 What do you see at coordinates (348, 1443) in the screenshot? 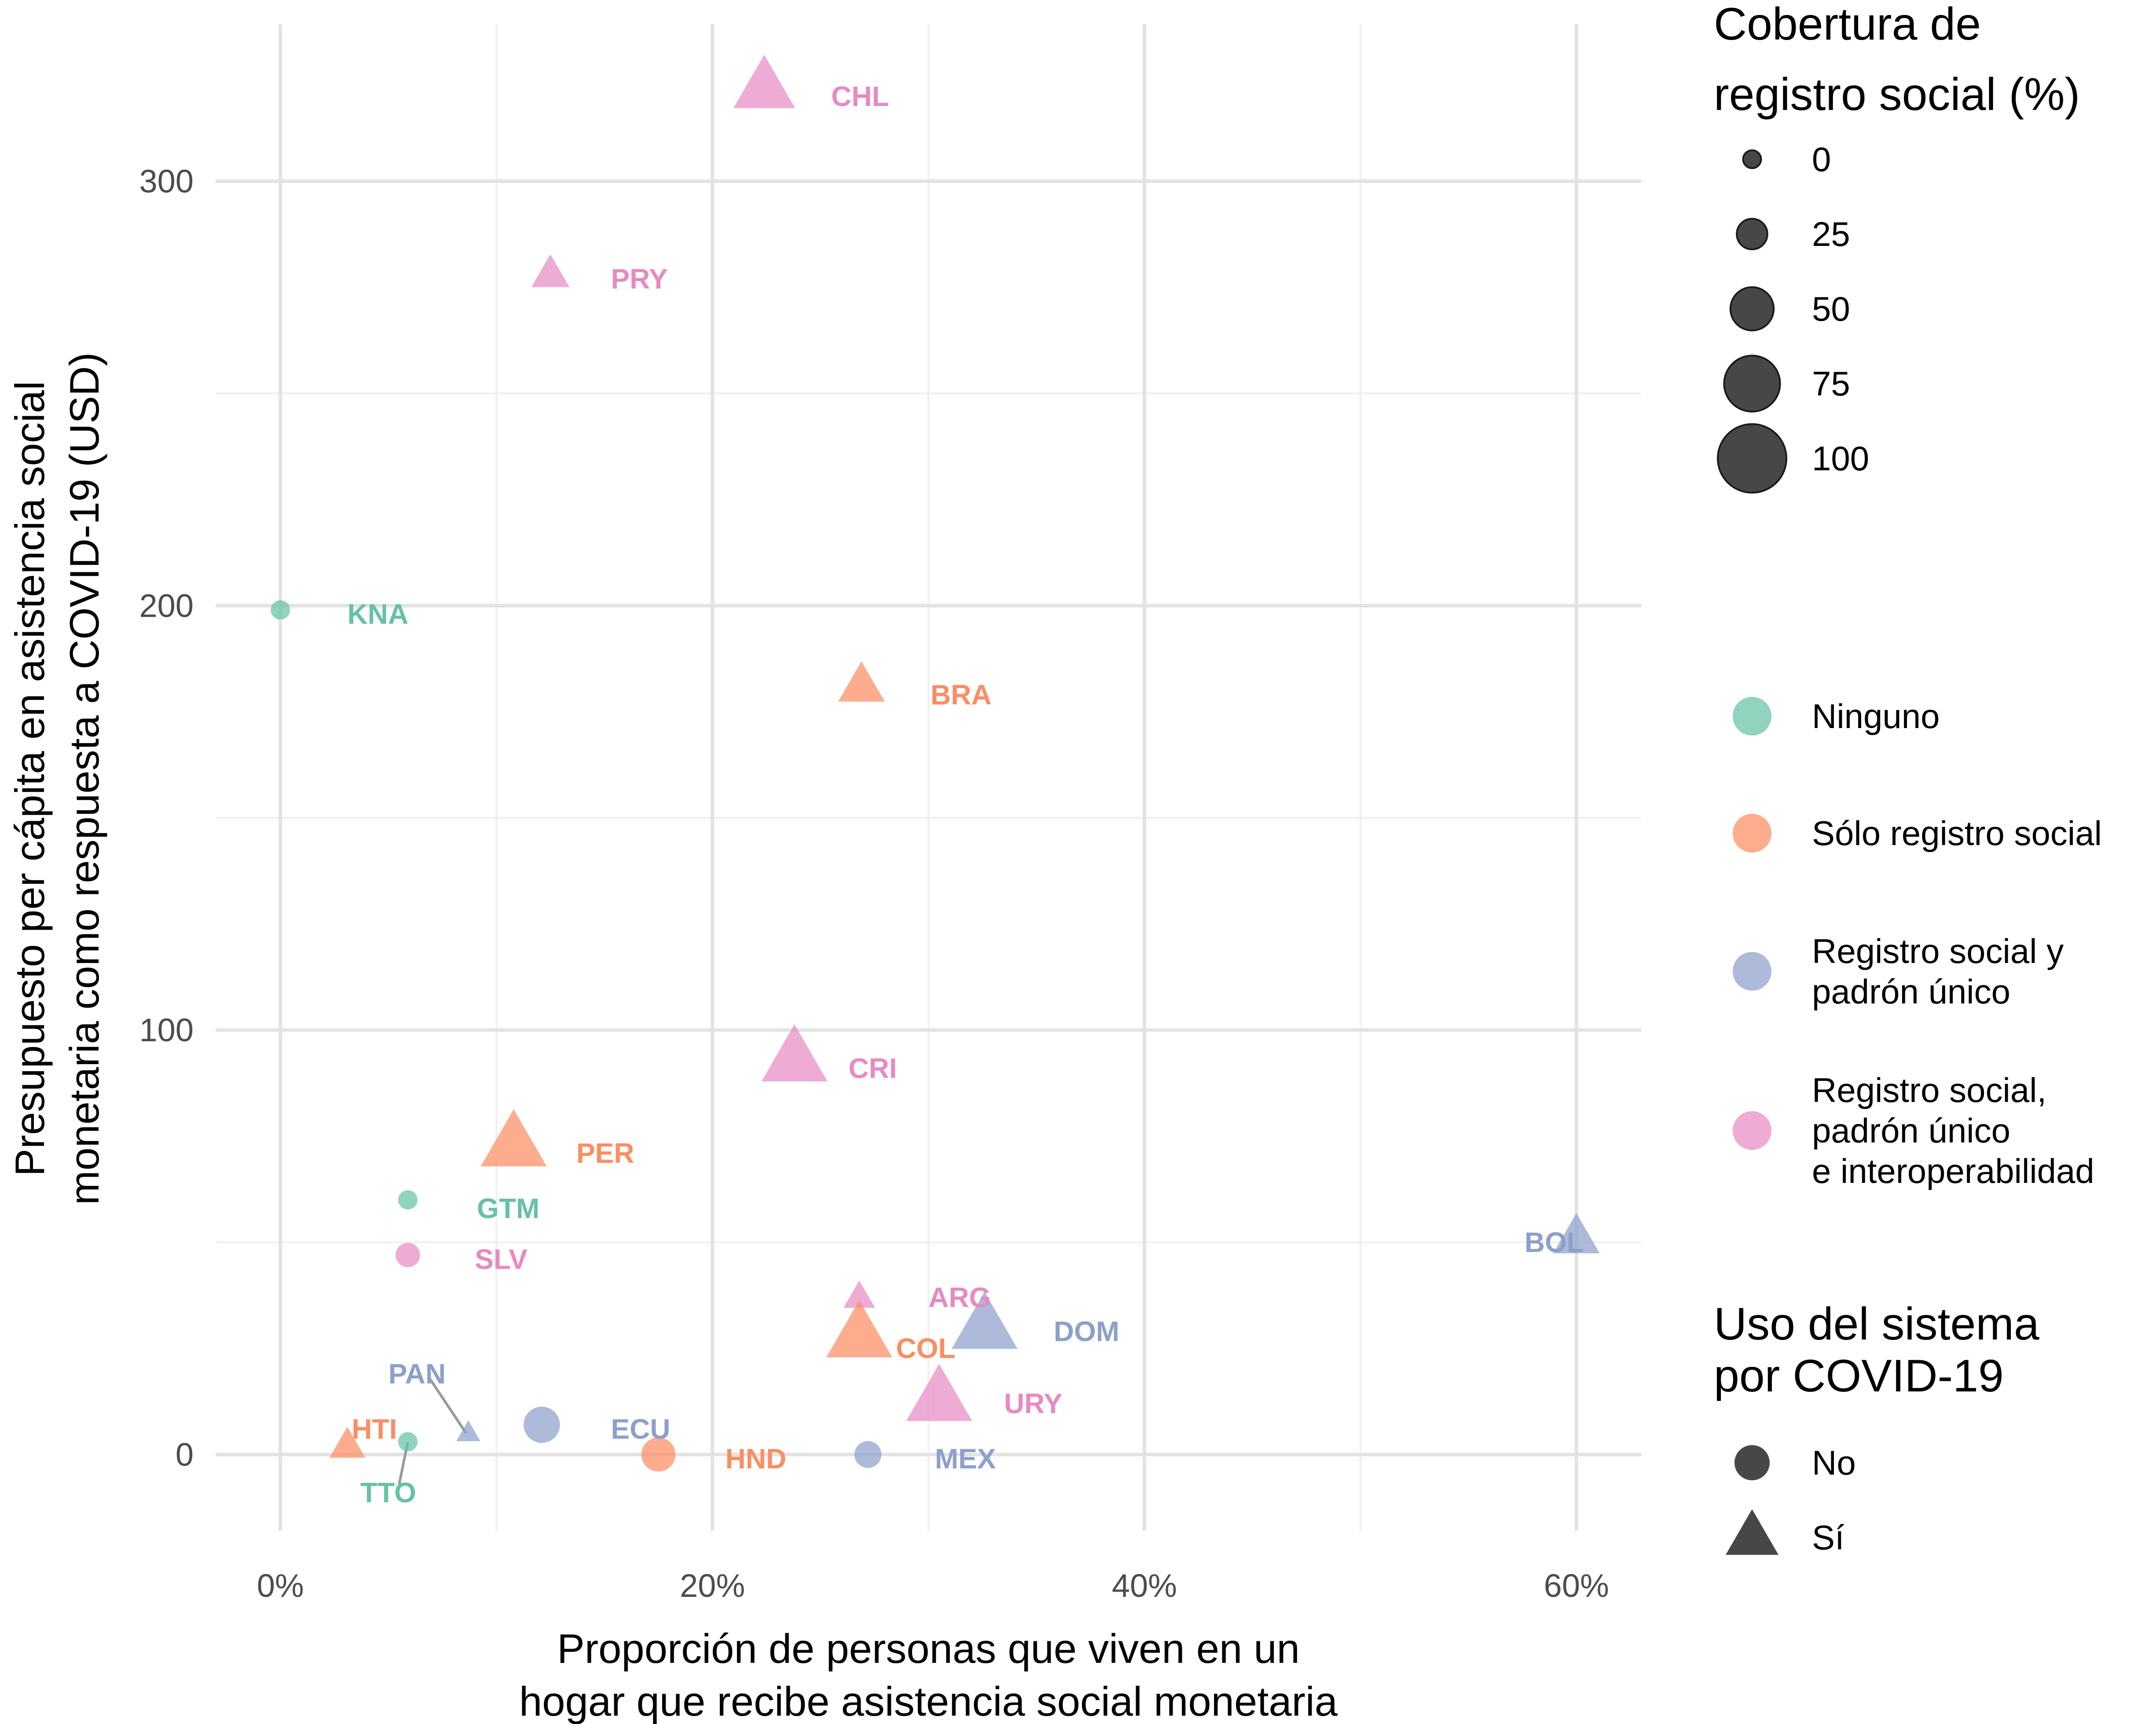
I see `data-point-hti` at bounding box center [348, 1443].